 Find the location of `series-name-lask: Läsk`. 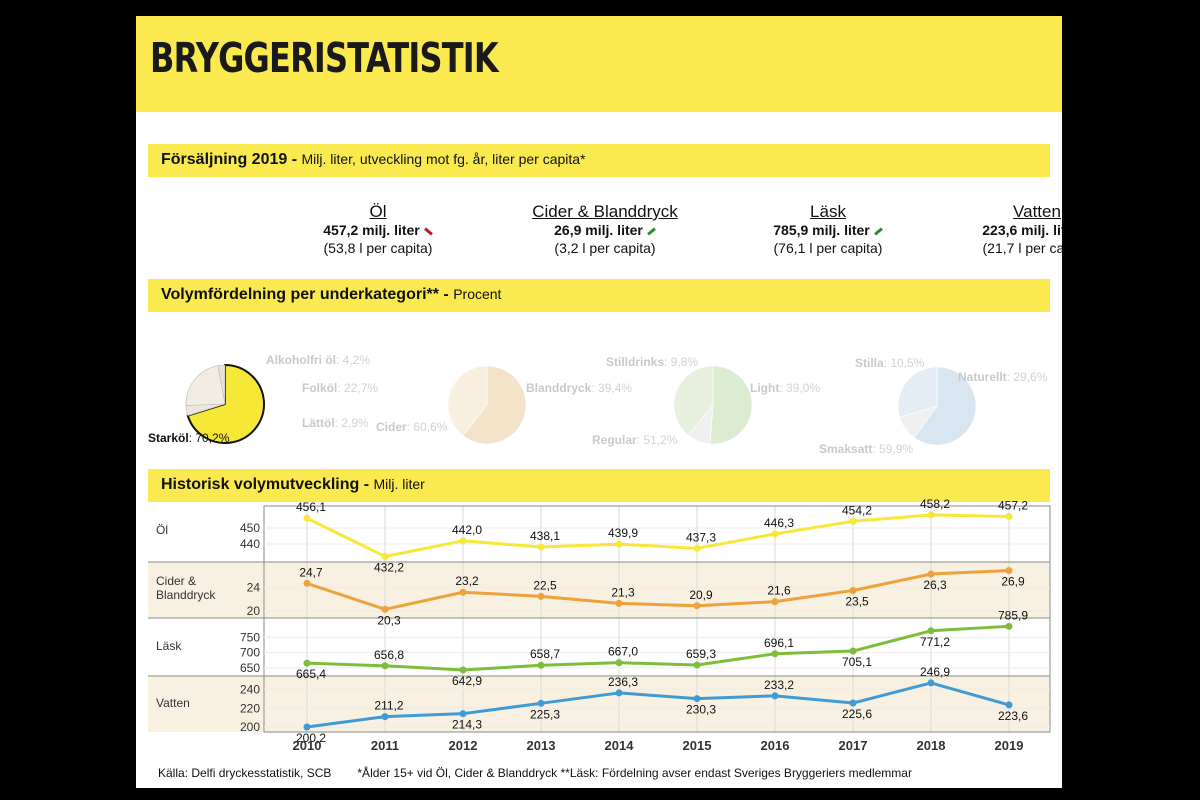

series-name-lask: Läsk is located at coordinates (169, 646).